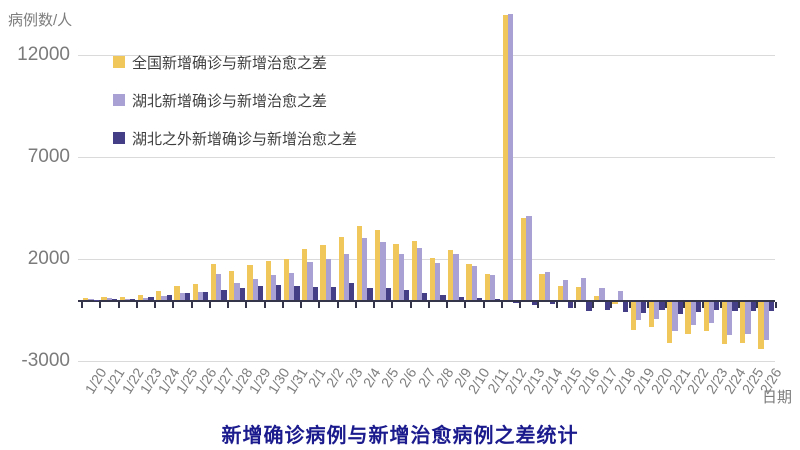 This screenshot has height=450, width=800. What do you see at coordinates (40, 20) in the screenshot?
I see `y-axis-title: 病例数/人` at bounding box center [40, 20].